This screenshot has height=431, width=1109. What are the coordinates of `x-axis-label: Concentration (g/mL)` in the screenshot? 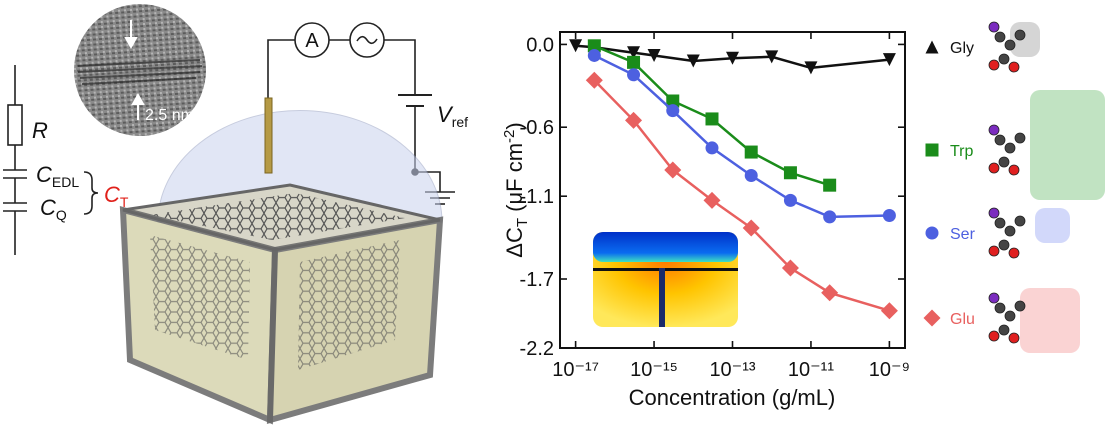 It's located at (732, 397).